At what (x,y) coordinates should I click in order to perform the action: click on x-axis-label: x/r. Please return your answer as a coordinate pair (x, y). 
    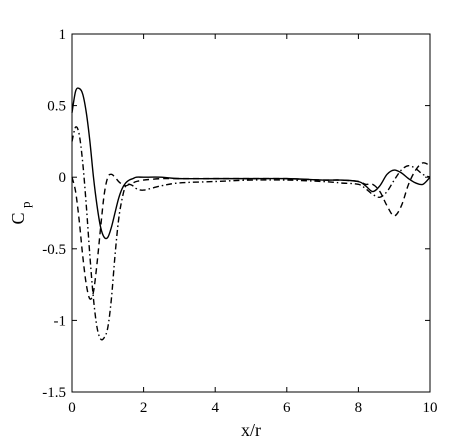
    Looking at the image, I should click on (251, 430).